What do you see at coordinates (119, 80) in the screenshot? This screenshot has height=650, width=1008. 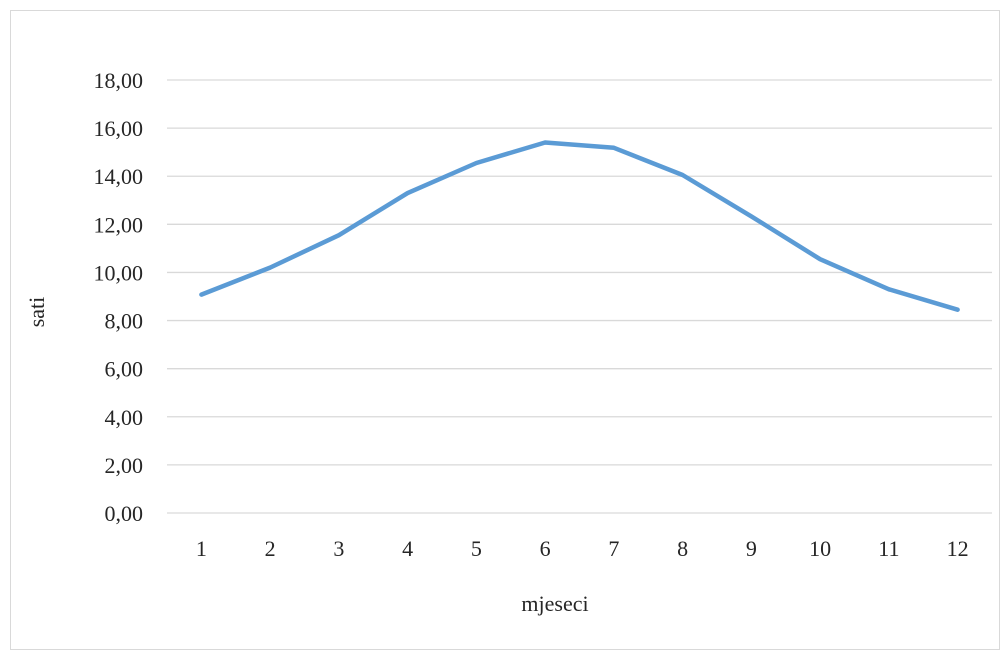 I see `y-tick-label: 18,00` at bounding box center [119, 80].